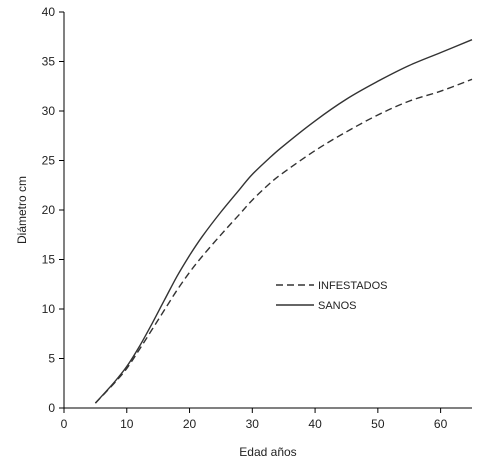  What do you see at coordinates (49, 12) in the screenshot?
I see `y-tick-label: 40` at bounding box center [49, 12].